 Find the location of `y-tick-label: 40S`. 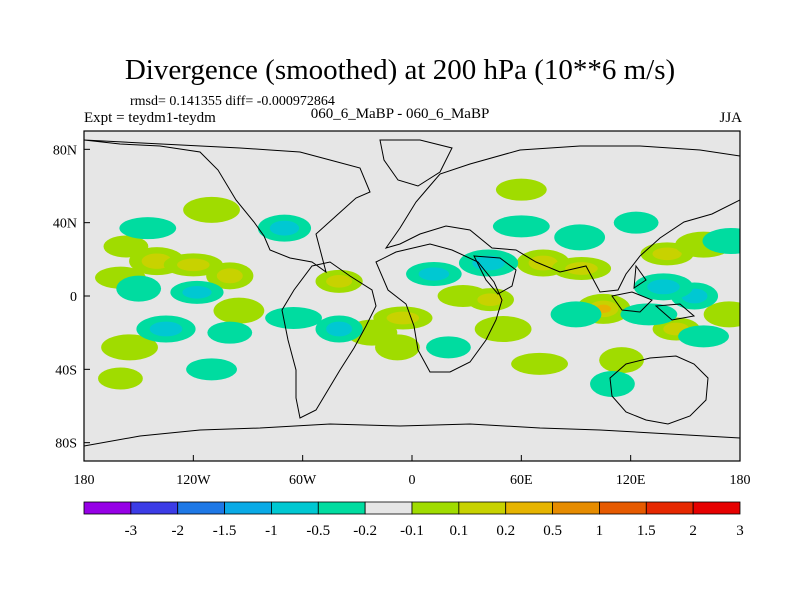

y-tick-label: 40S is located at coordinates (66, 370).